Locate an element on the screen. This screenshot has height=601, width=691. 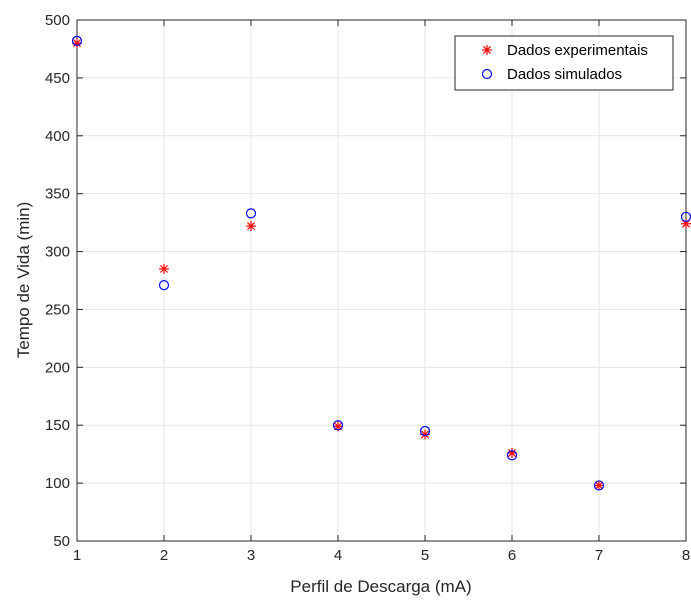
legend-box is located at coordinates (564, 63).